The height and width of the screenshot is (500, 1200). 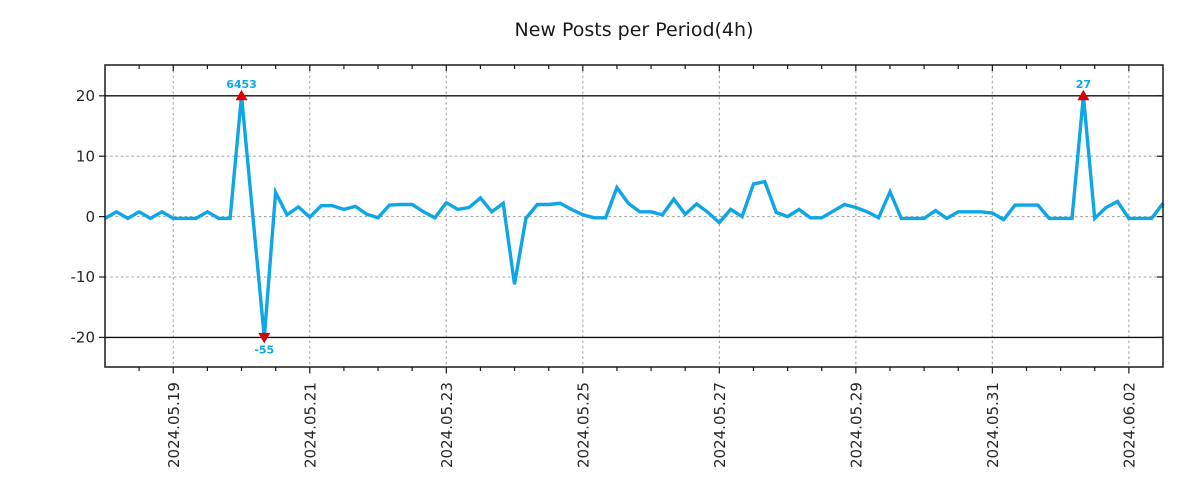 I want to click on chart-title: New Posts per Period(4h), so click(x=634, y=30).